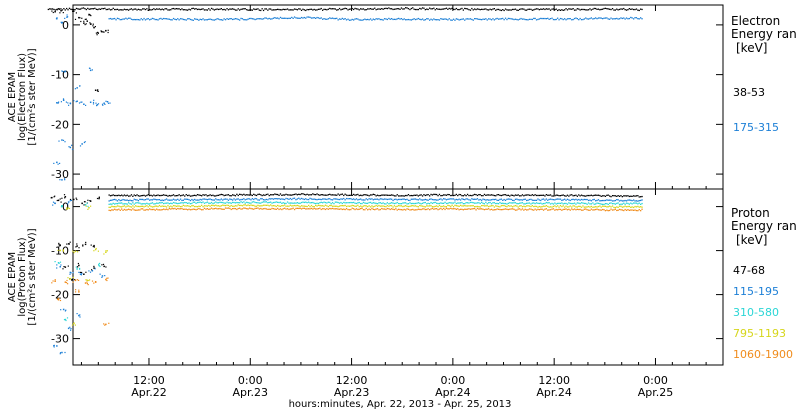  I want to click on xtick-label-date: Apr.23, so click(251, 392).